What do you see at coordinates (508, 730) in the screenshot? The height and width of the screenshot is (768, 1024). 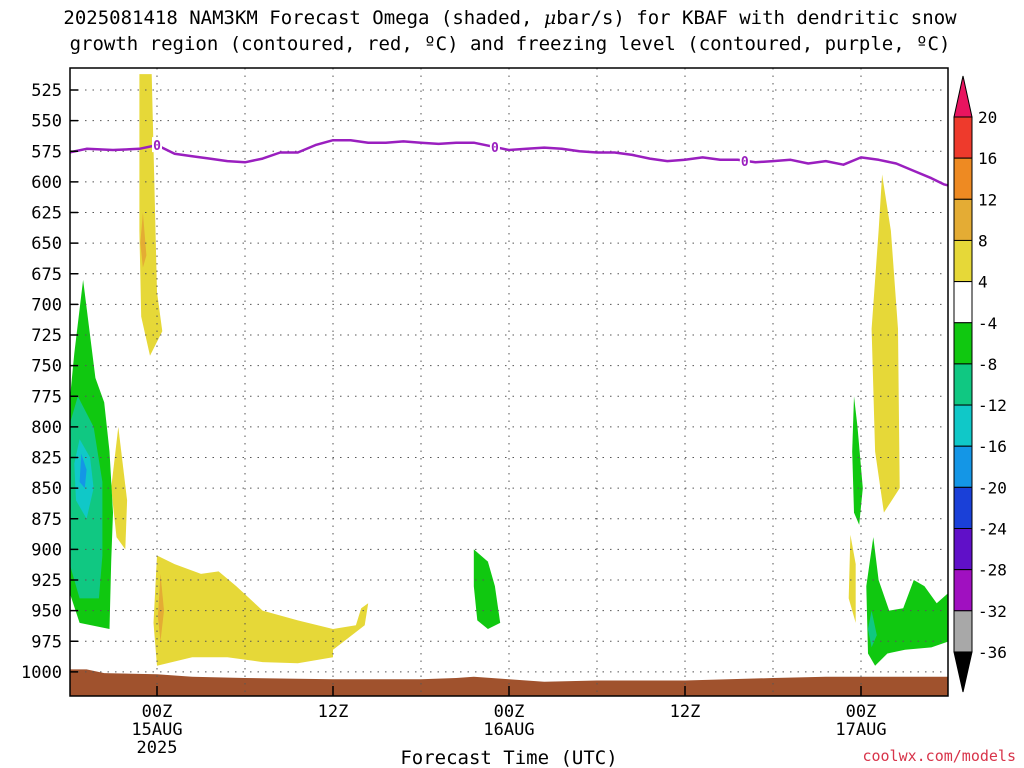 I see `x-tick-label-20-1: 16AUG` at bounding box center [508, 730].